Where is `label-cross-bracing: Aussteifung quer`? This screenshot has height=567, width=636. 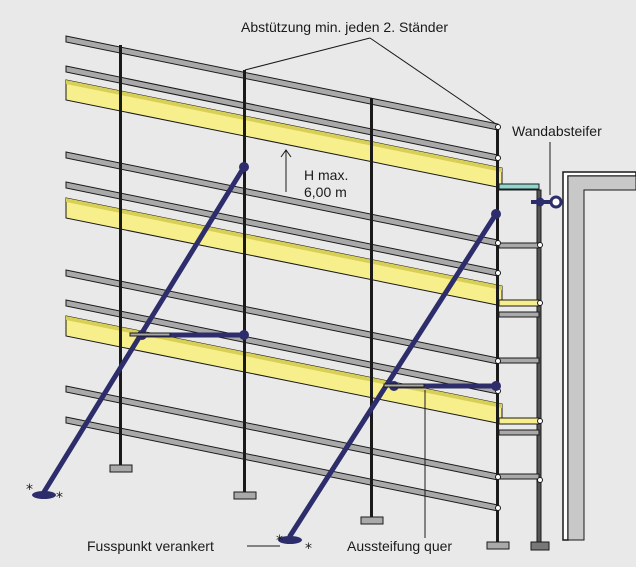 label-cross-bracing: Aussteifung quer is located at coordinates (399, 546).